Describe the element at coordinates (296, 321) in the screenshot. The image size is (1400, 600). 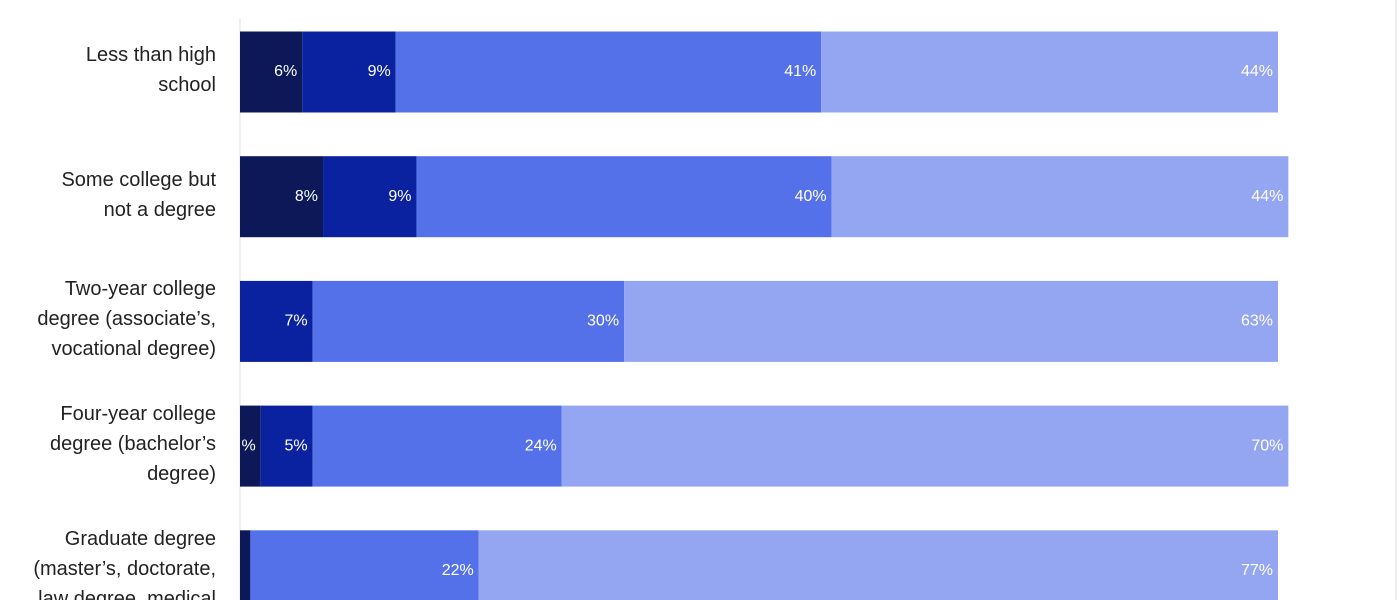
I see `value-label: 7%` at that location.